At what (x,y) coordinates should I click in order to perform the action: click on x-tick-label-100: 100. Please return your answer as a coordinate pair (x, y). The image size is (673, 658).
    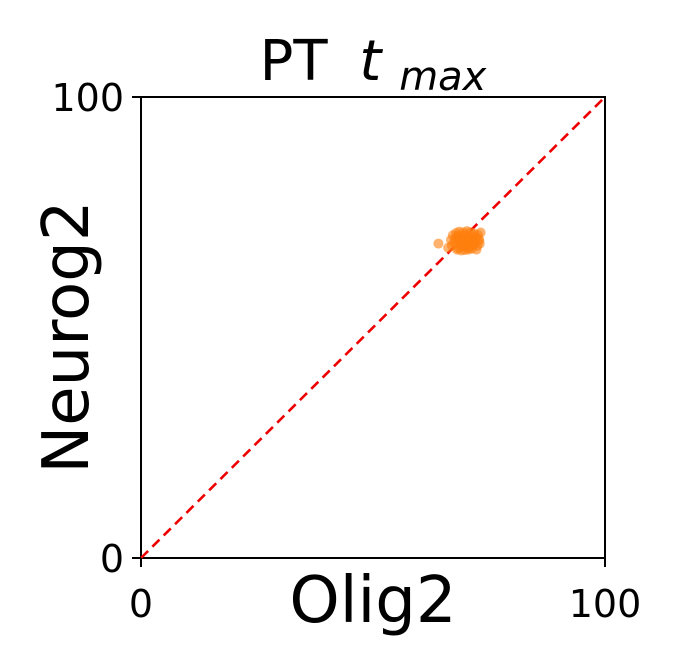
    Looking at the image, I should click on (605, 604).